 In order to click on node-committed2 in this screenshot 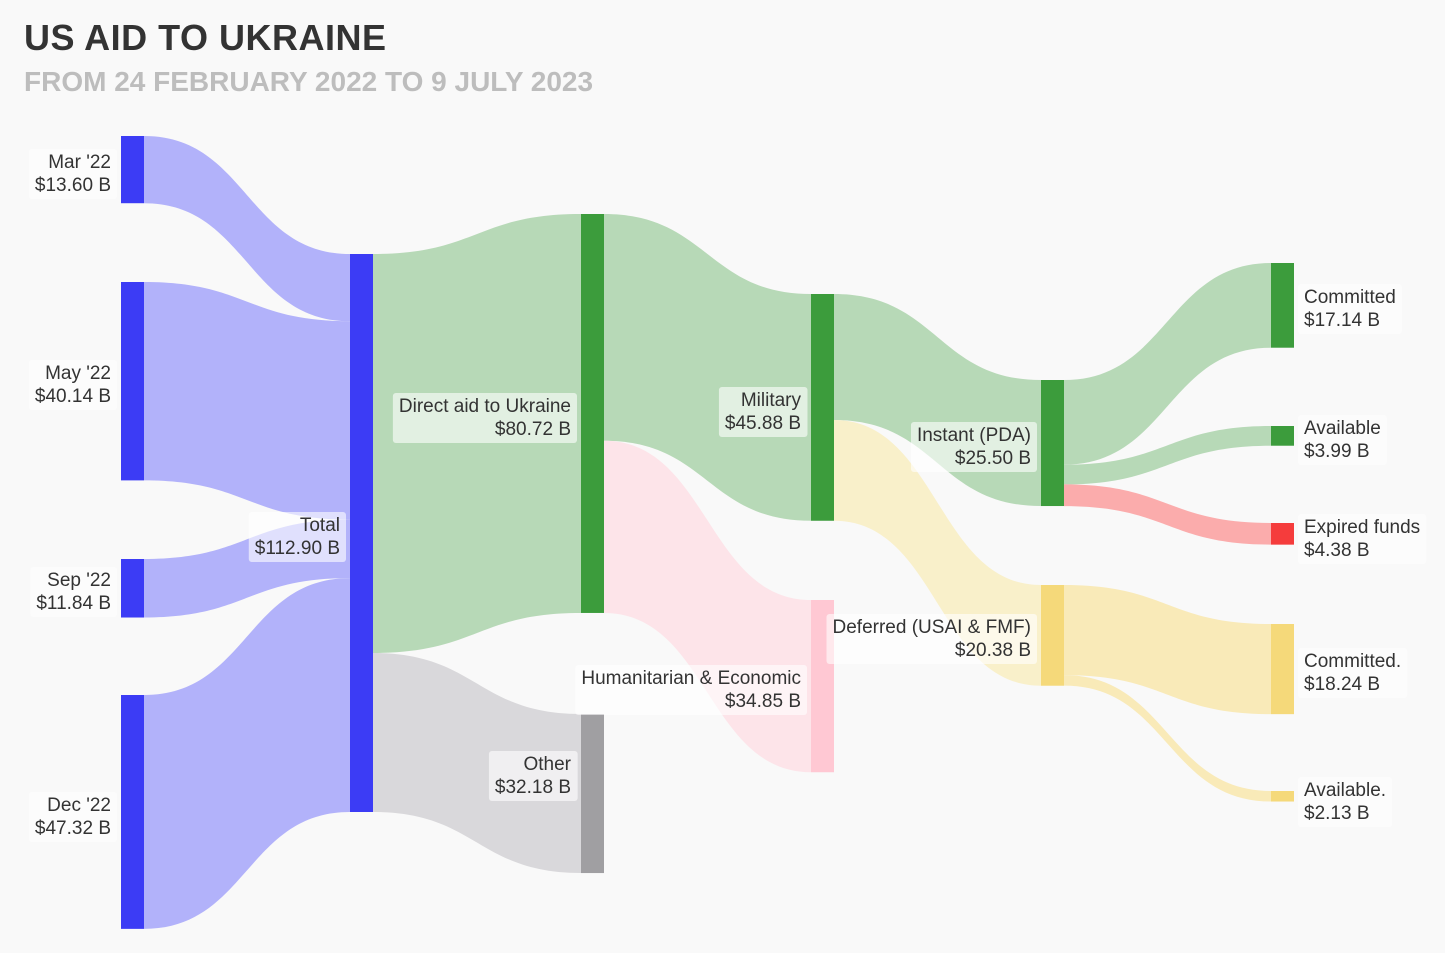, I will do `click(1282, 669)`.